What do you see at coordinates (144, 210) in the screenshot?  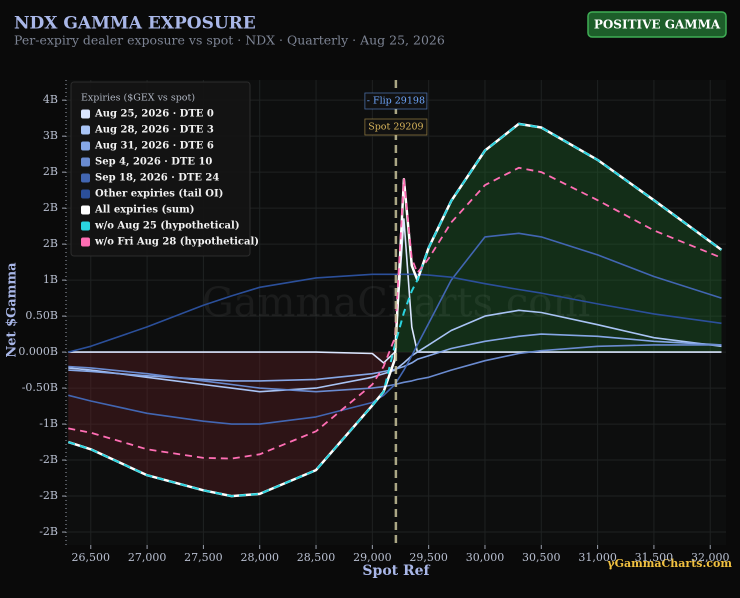 I see `legend-label: All expiries (sum)` at bounding box center [144, 210].